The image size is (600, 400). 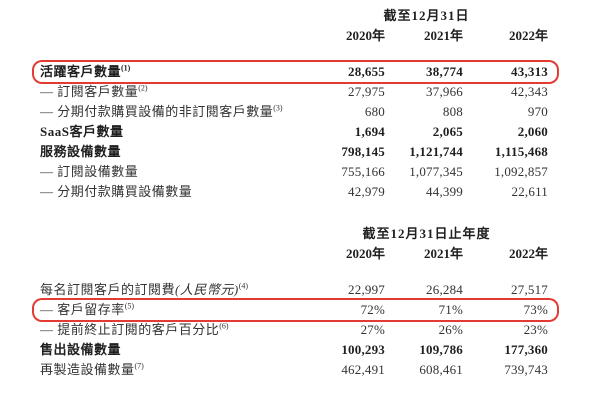 I want to click on value-cell: 608,461, so click(x=441, y=369).